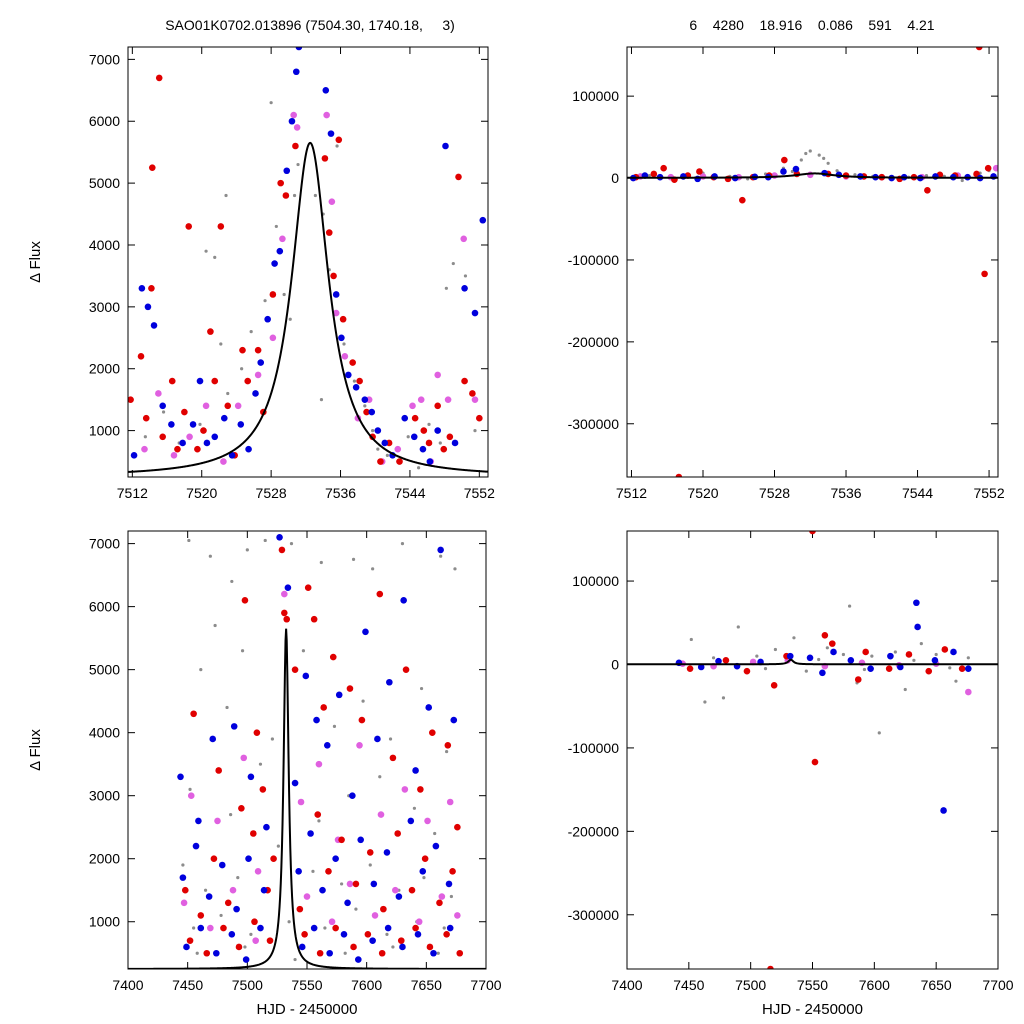 Image resolution: width=1024 pixels, height=1024 pixels. I want to click on x-tick-label: 7400, so click(626, 985).